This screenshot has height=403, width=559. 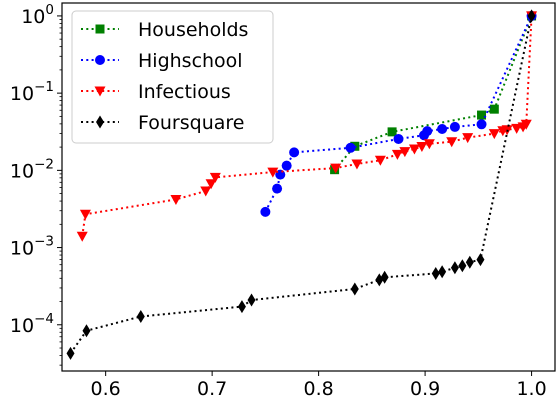 What do you see at coordinates (319, 389) in the screenshot?
I see `x-tick-label: 0.8` at bounding box center [319, 389].